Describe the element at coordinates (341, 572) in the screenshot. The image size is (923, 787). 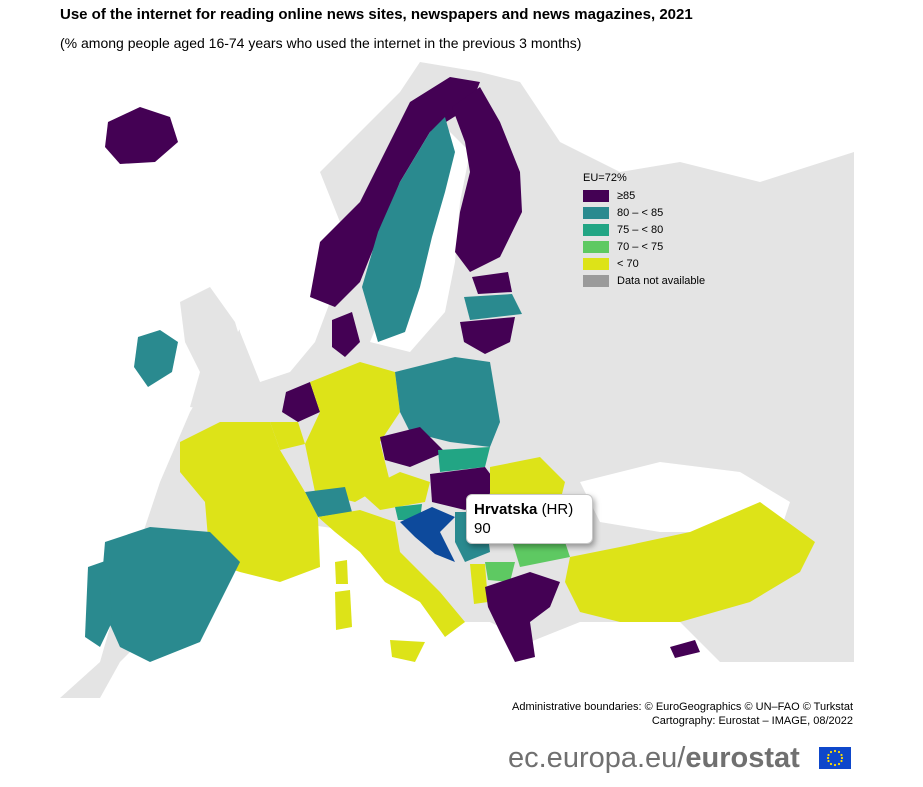
I see `corsica-shape` at that location.